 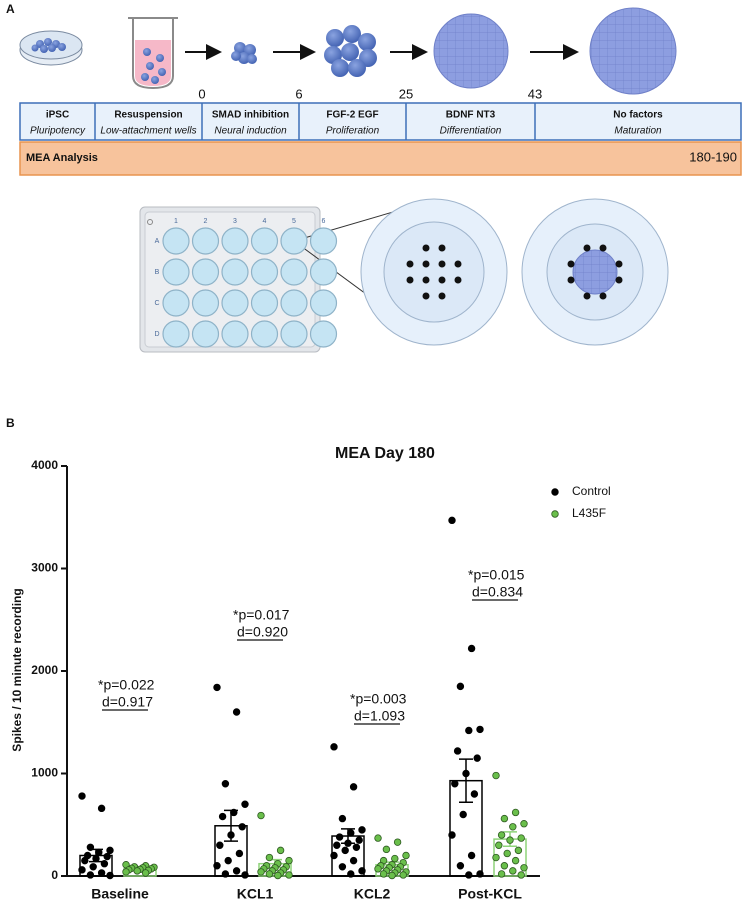 I want to click on panel-label: A, so click(x=10, y=9).